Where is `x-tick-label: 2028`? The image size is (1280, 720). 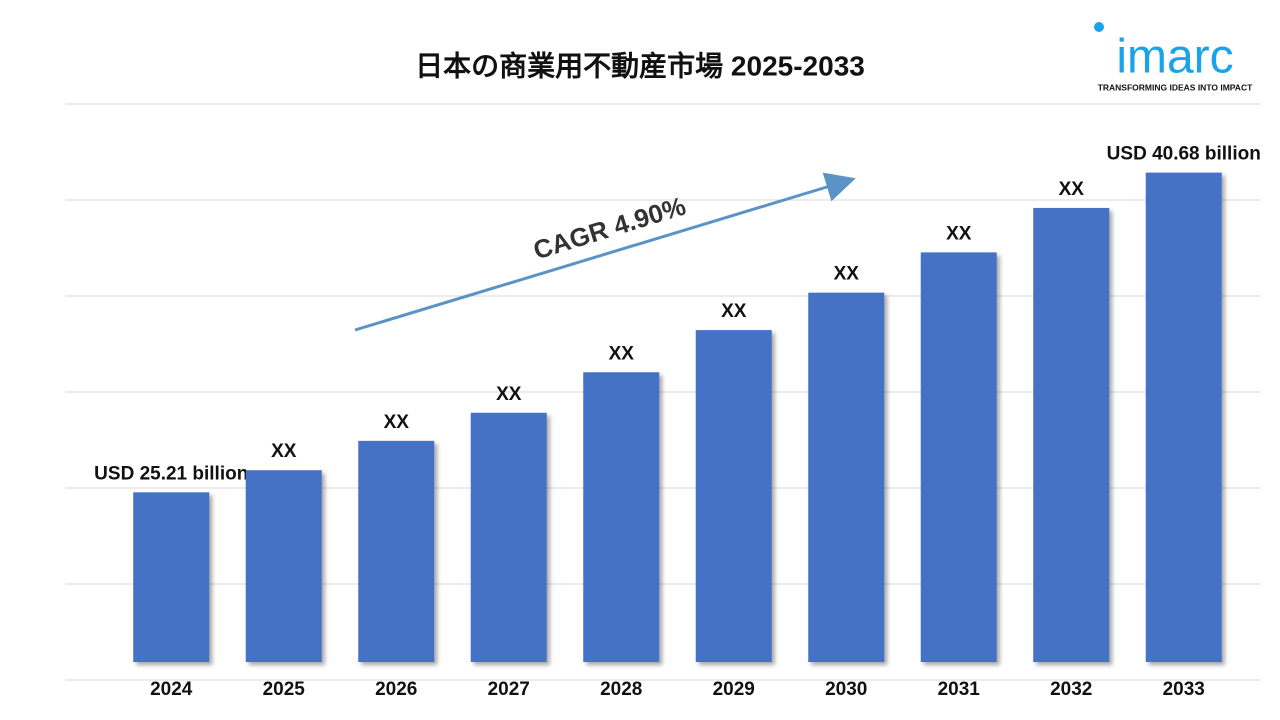 x-tick-label: 2028 is located at coordinates (621, 689).